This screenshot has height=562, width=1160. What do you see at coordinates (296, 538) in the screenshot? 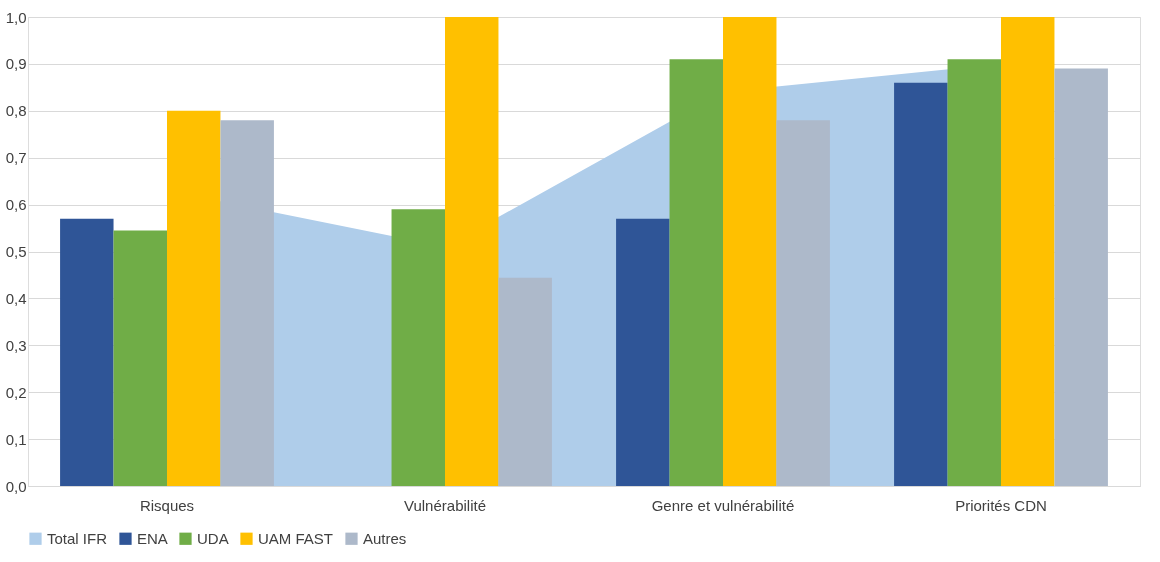
I see `legend-label: UAM FAST` at bounding box center [296, 538].